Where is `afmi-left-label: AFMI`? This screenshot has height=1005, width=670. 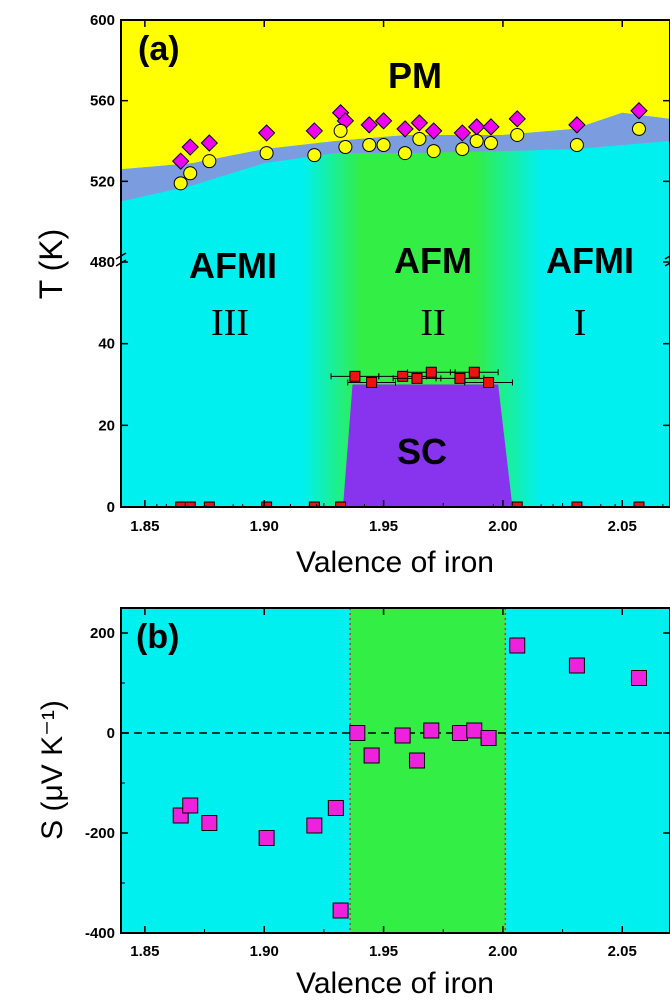
afmi-left-label: AFMI is located at coordinates (233, 265).